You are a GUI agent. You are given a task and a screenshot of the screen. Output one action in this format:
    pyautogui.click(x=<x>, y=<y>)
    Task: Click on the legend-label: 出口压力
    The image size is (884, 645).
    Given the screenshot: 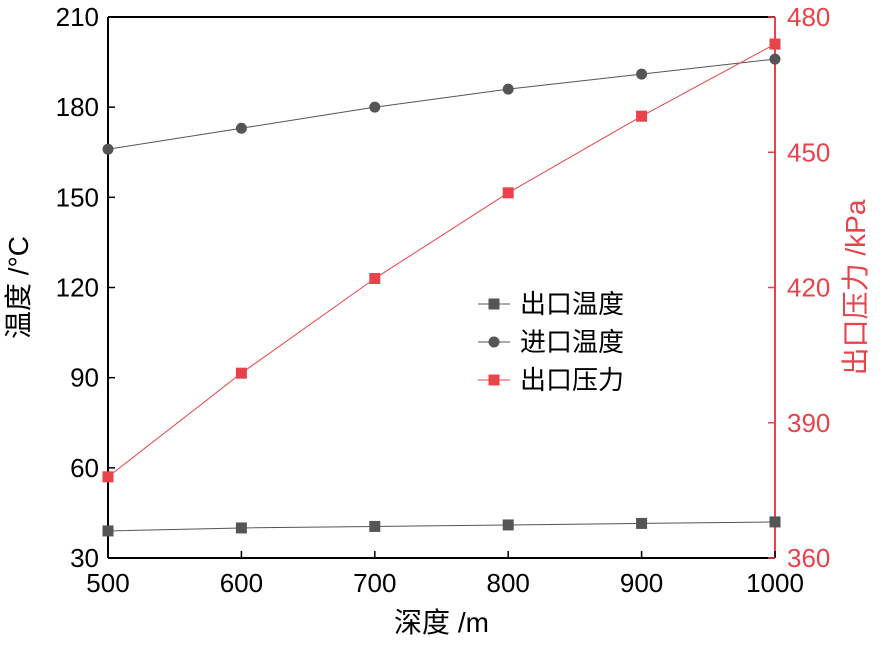 What is the action you would take?
    pyautogui.click(x=572, y=380)
    